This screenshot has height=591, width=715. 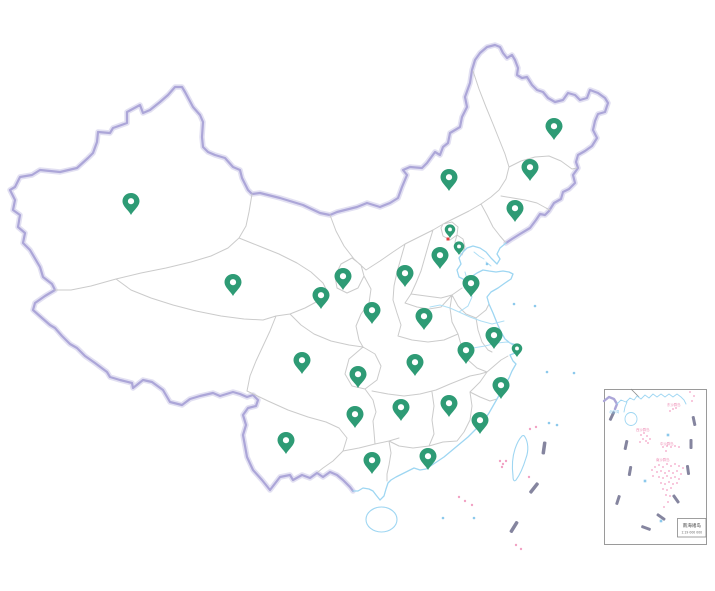 What do you see at coordinates (440, 258) in the screenshot?
I see `pin-hebei` at bounding box center [440, 258].